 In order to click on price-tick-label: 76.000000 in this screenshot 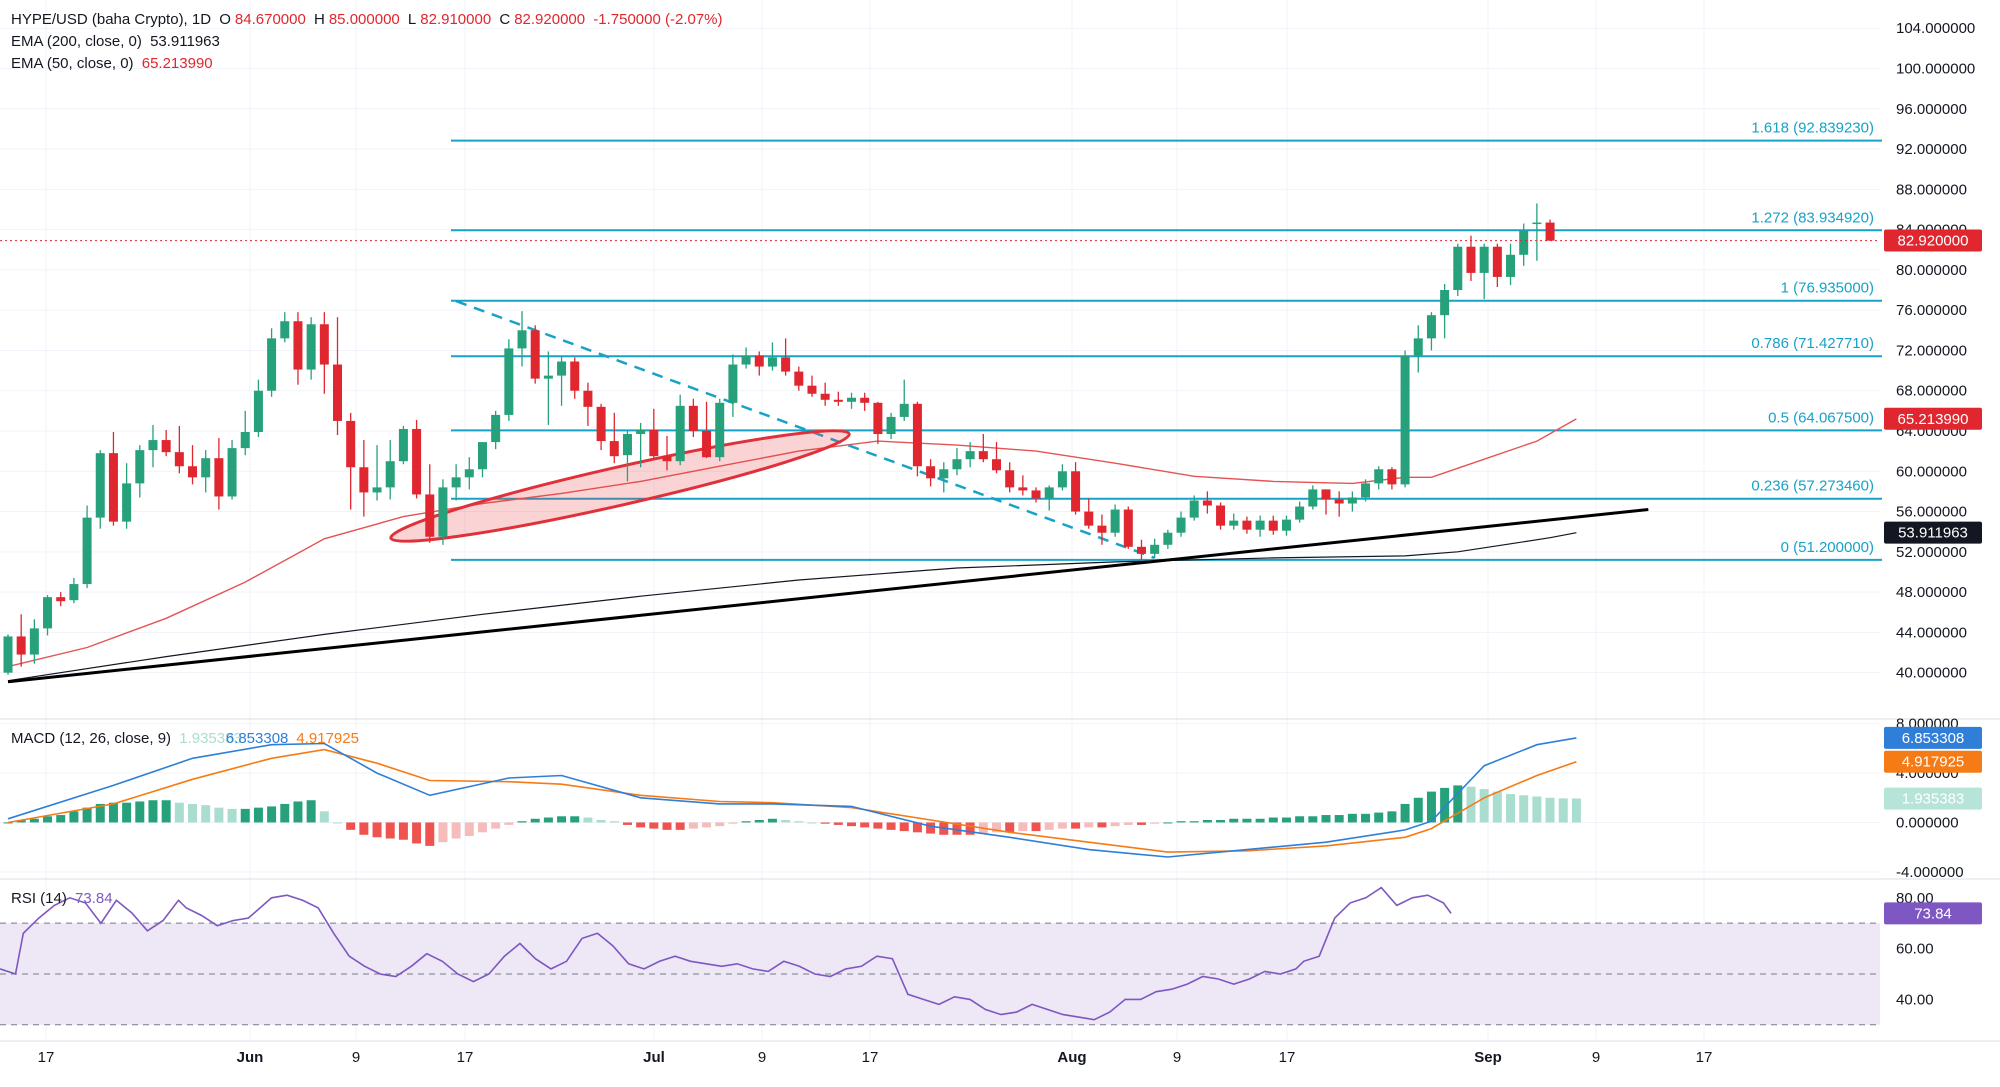, I will do `click(1931, 310)`.